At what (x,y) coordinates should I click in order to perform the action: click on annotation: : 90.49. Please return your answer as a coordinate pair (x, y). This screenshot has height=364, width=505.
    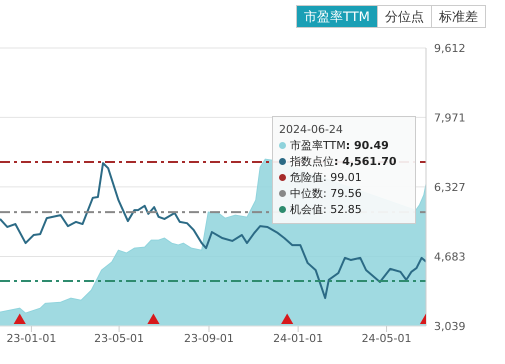
    Looking at the image, I should click on (367, 145).